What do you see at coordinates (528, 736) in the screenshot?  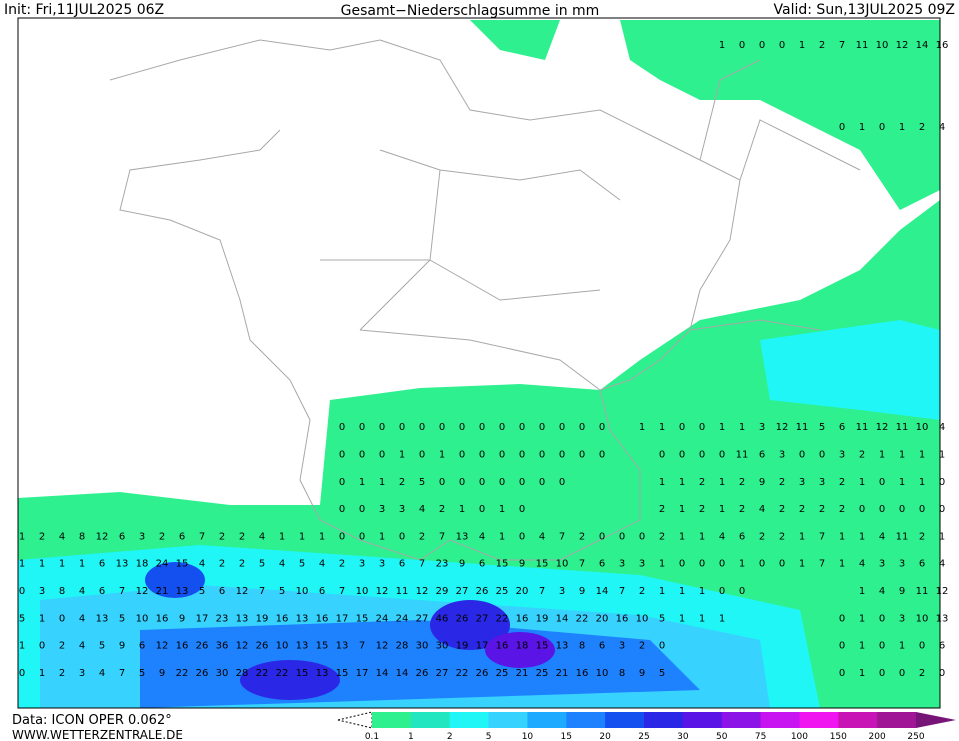 I see `colorbar-label: 10` at bounding box center [528, 736].